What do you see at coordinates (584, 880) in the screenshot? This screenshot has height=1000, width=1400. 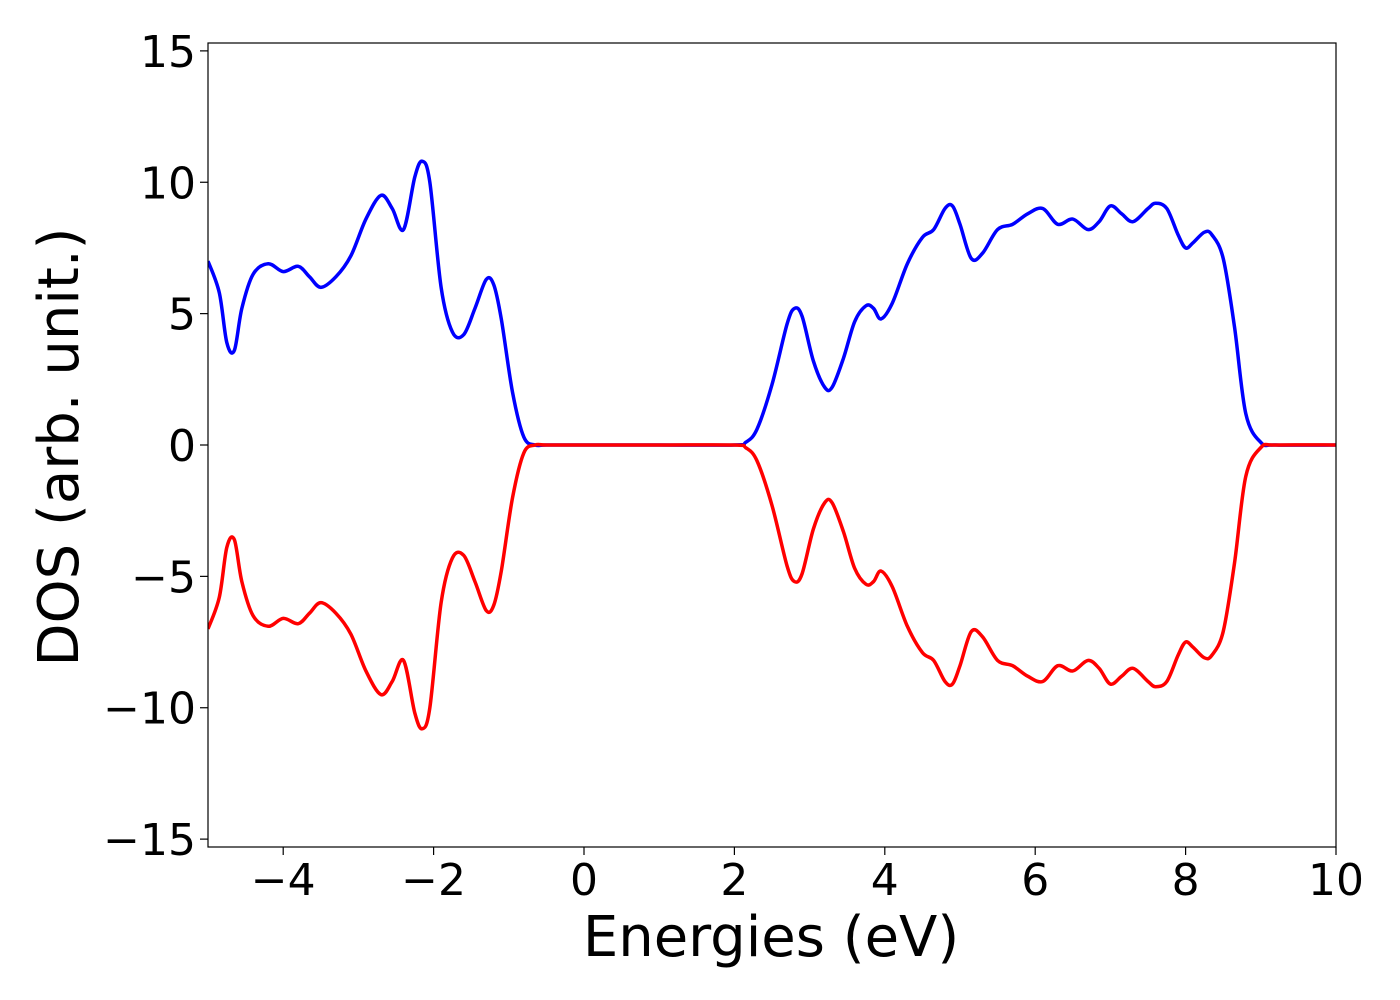 I see `x-tick-label: 0` at bounding box center [584, 880].